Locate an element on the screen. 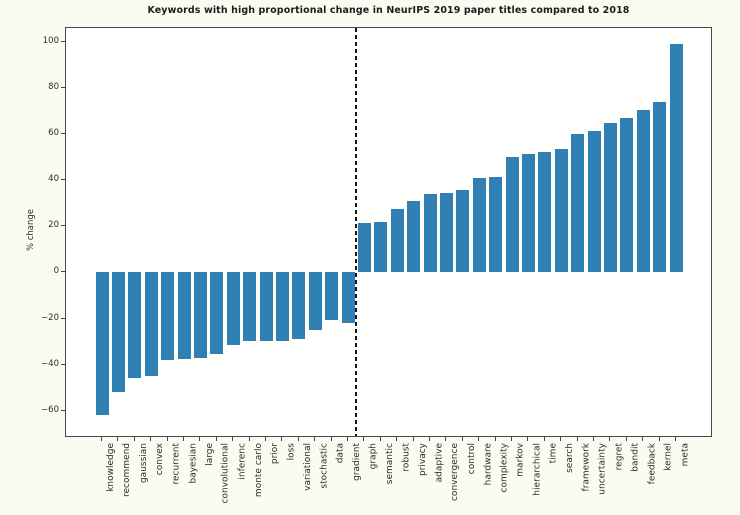  bar-privacy is located at coordinates (414, 237).